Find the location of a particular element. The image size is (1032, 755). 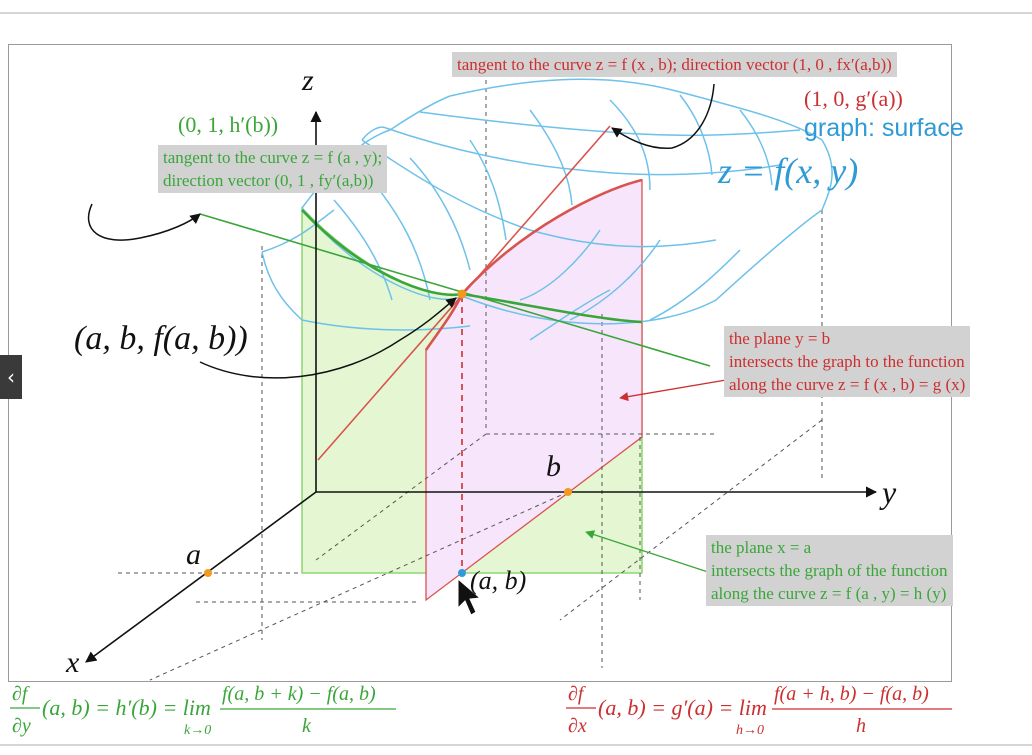

partial-x-lim-sub: h→0 is located at coordinates (750, 730).